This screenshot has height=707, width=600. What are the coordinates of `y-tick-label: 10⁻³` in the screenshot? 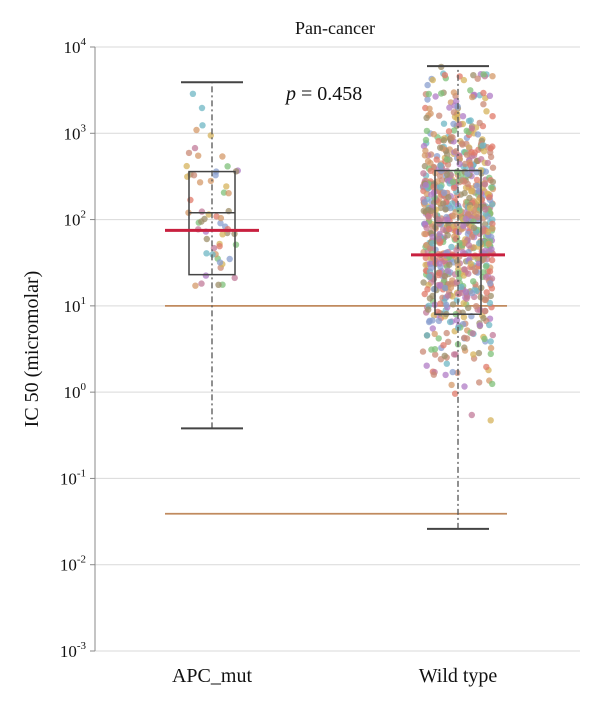 It's located at (73, 650).